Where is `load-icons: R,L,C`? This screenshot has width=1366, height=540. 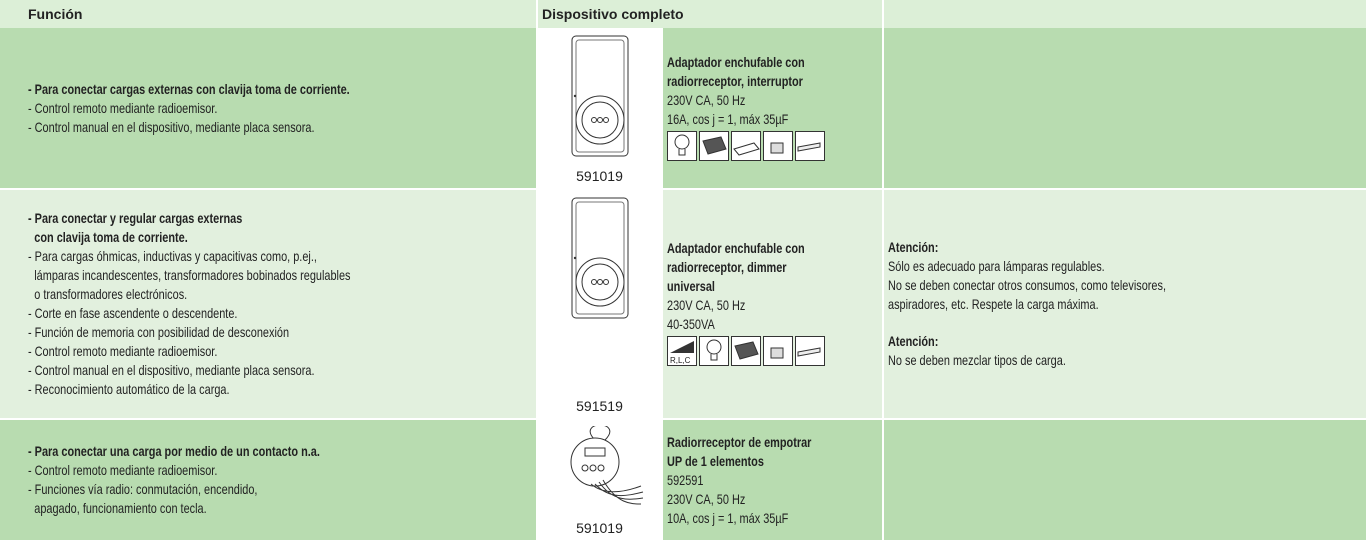
load-icons: R,L,C is located at coordinates (774, 352).